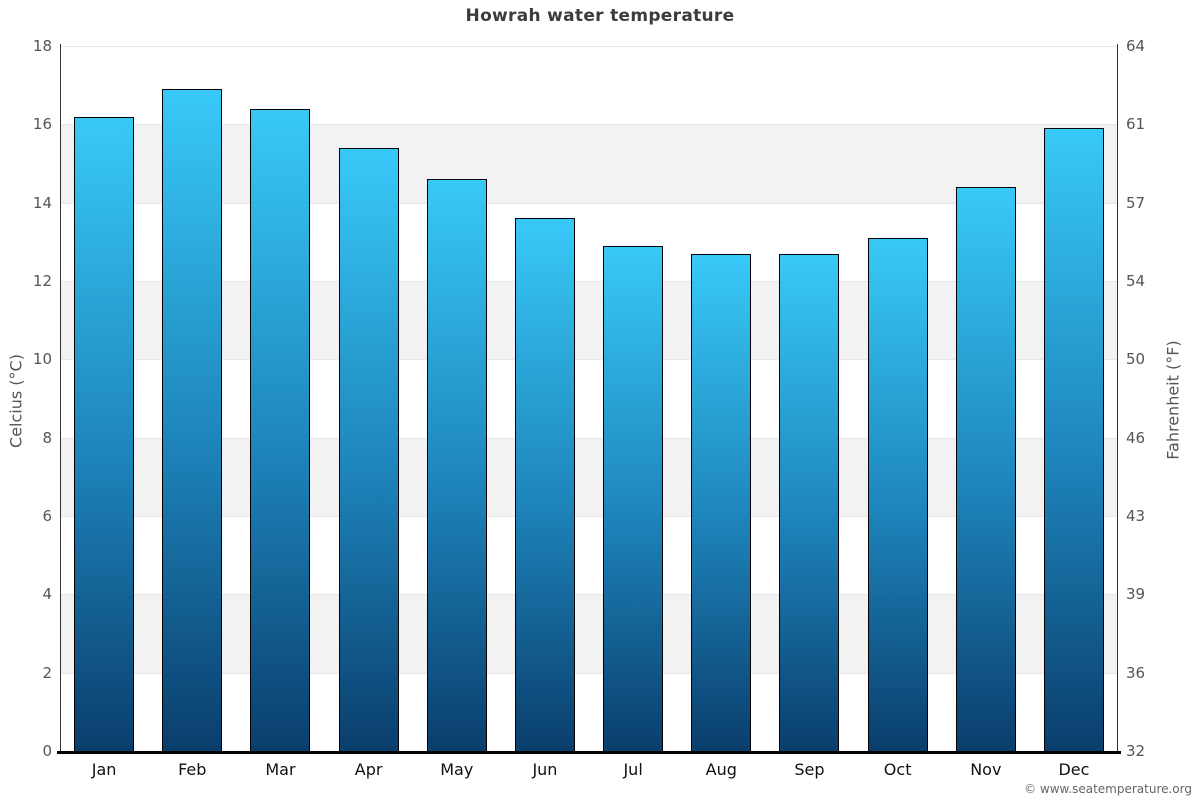 This screenshot has height=800, width=1200. I want to click on tick-label: 10, so click(42, 359).